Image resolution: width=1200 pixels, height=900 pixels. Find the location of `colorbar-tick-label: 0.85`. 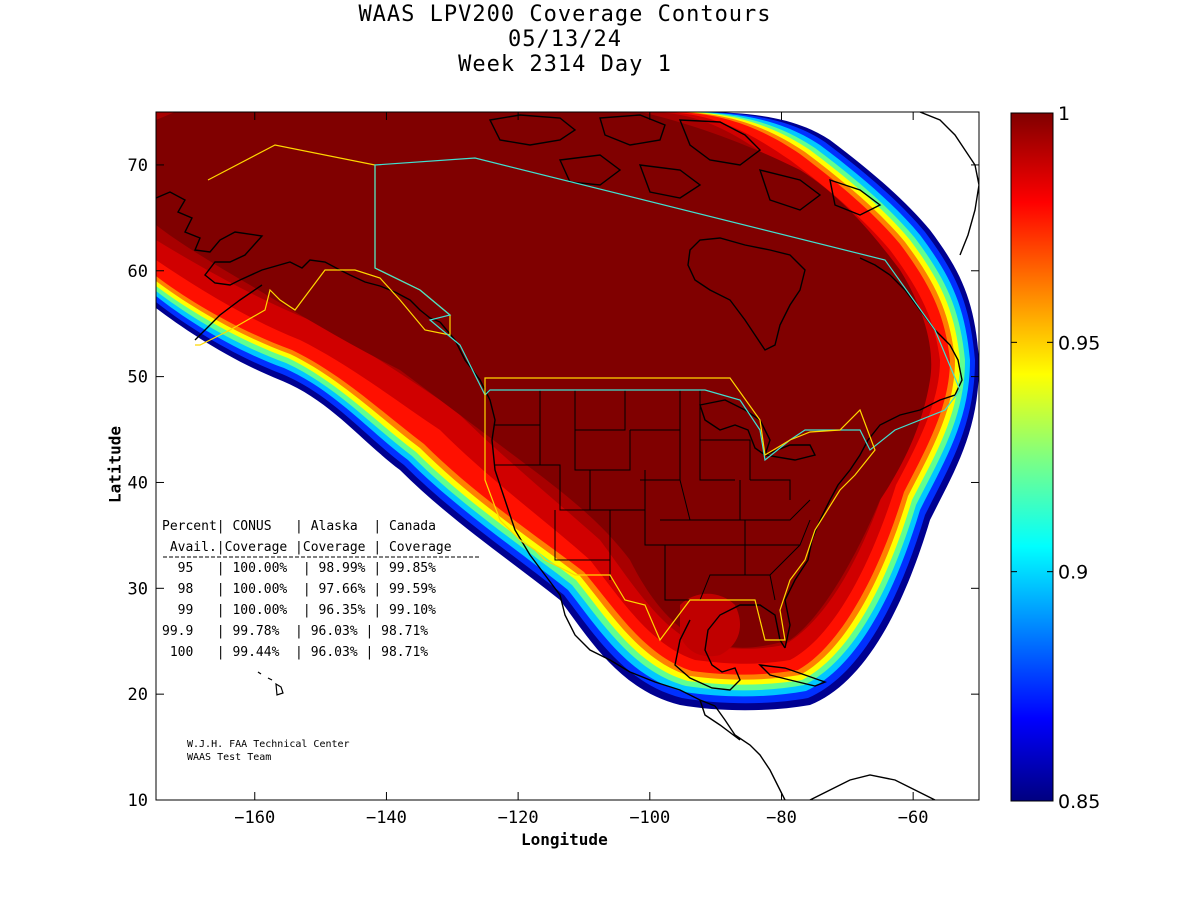

colorbar-tick-label: 0.85 is located at coordinates (1079, 802).